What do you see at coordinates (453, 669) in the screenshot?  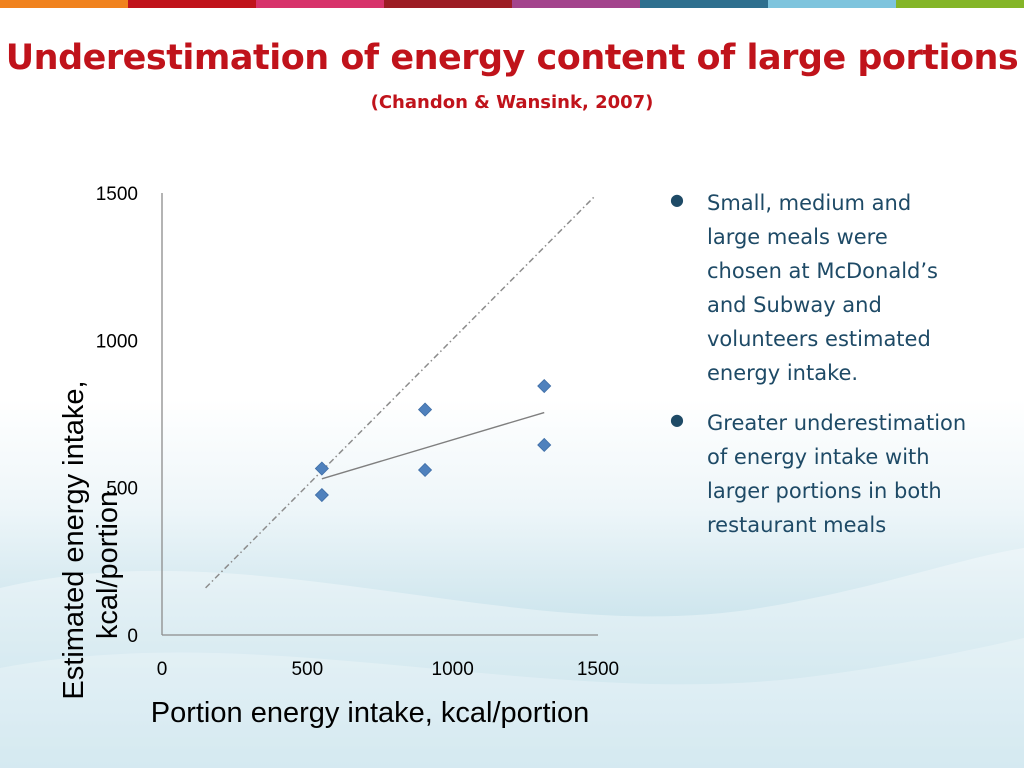 I see `x-tick-label: 1000` at bounding box center [453, 669].